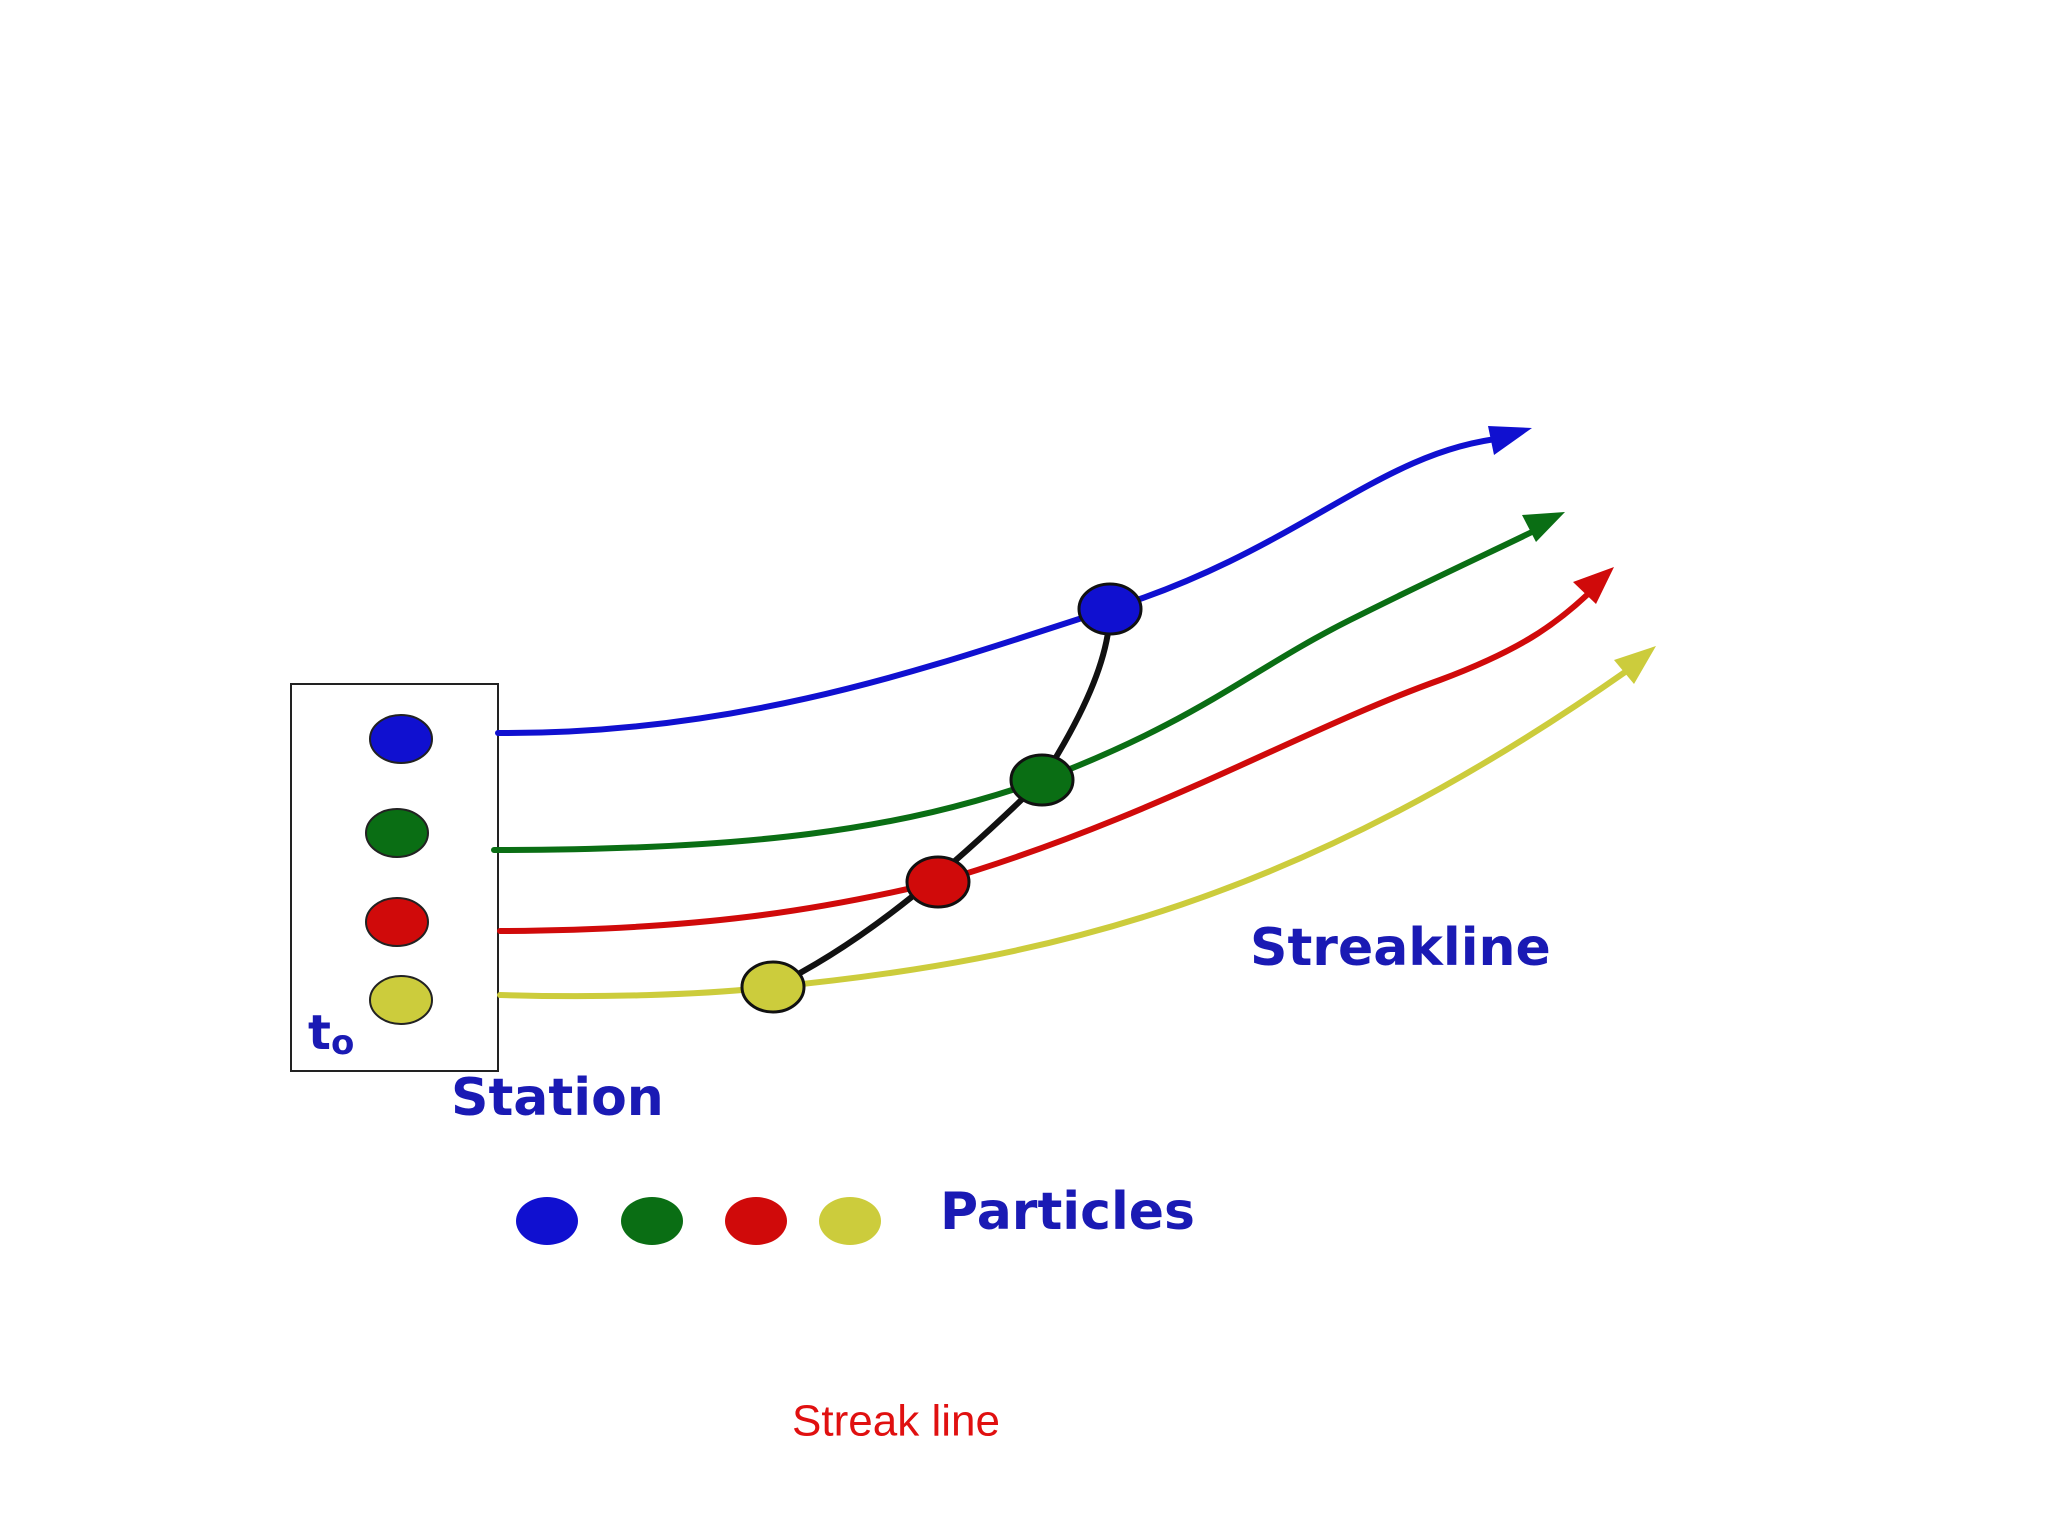 This screenshot has width=2048, height=1536. What do you see at coordinates (1510, 440) in the screenshot?
I see `arrowhead-blue` at bounding box center [1510, 440].